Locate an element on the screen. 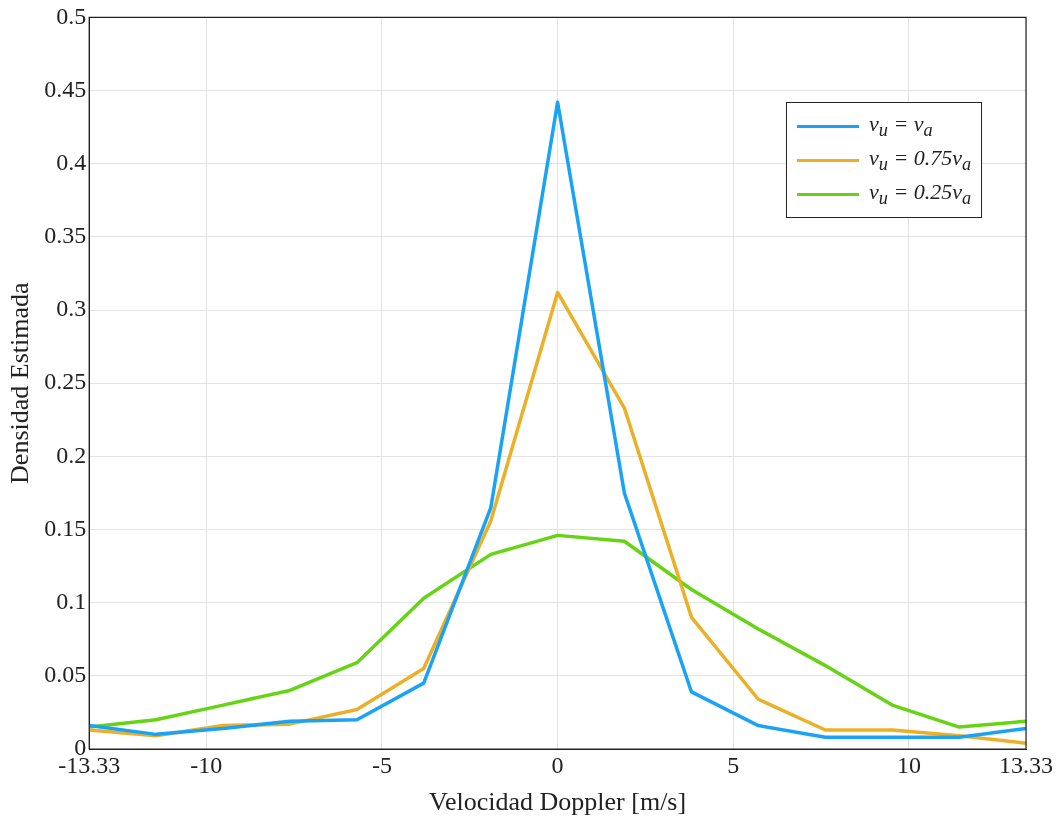 Image resolution: width=1064 pixels, height=825 pixels. x-tick-label: -5 is located at coordinates (381, 764).